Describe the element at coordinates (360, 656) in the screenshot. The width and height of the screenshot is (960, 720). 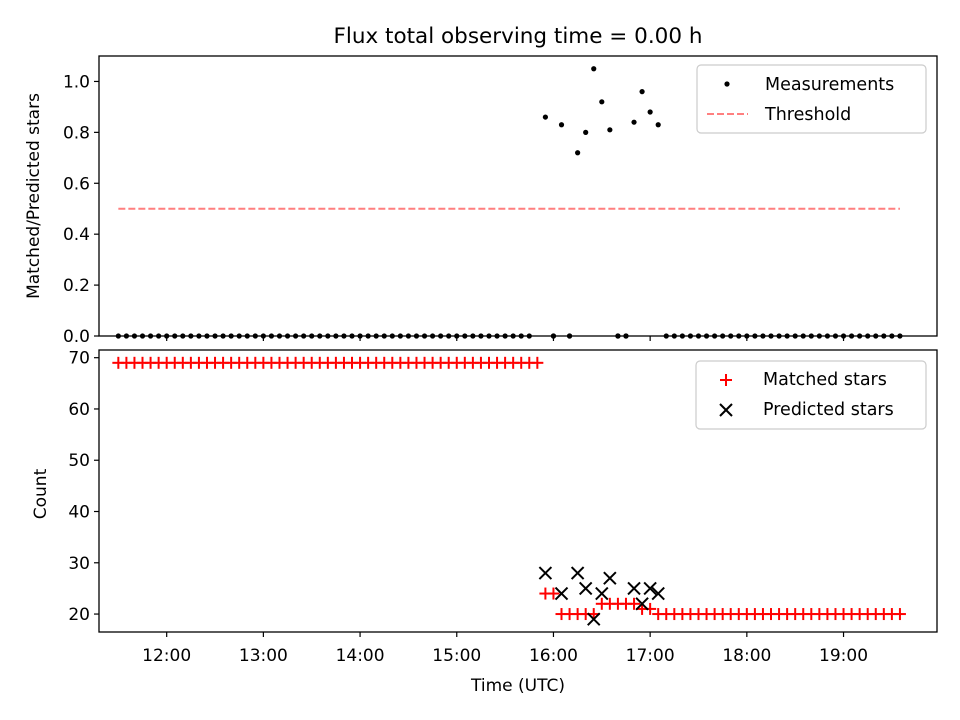
I see `xtick-label: 14:00` at that location.